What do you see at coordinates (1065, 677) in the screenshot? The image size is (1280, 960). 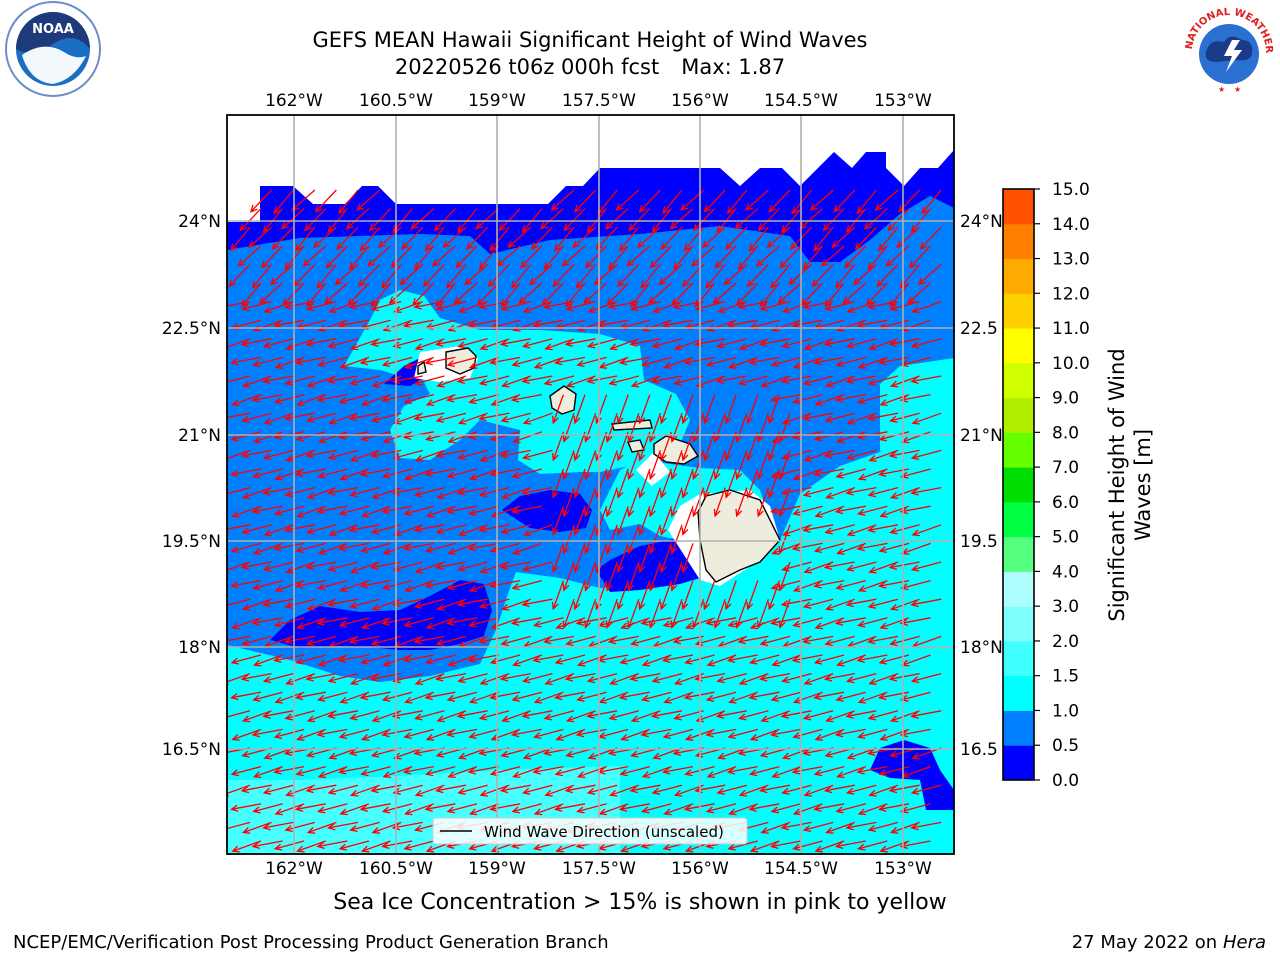 I see `colorbar-tick-label: 1.5` at bounding box center [1065, 677].